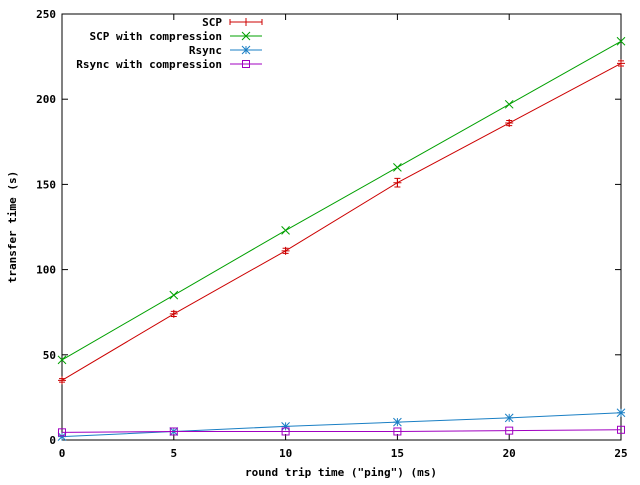 The width and height of the screenshot is (640, 485). Describe the element at coordinates (49, 355) in the screenshot. I see `y-tick-label: 50` at that location.